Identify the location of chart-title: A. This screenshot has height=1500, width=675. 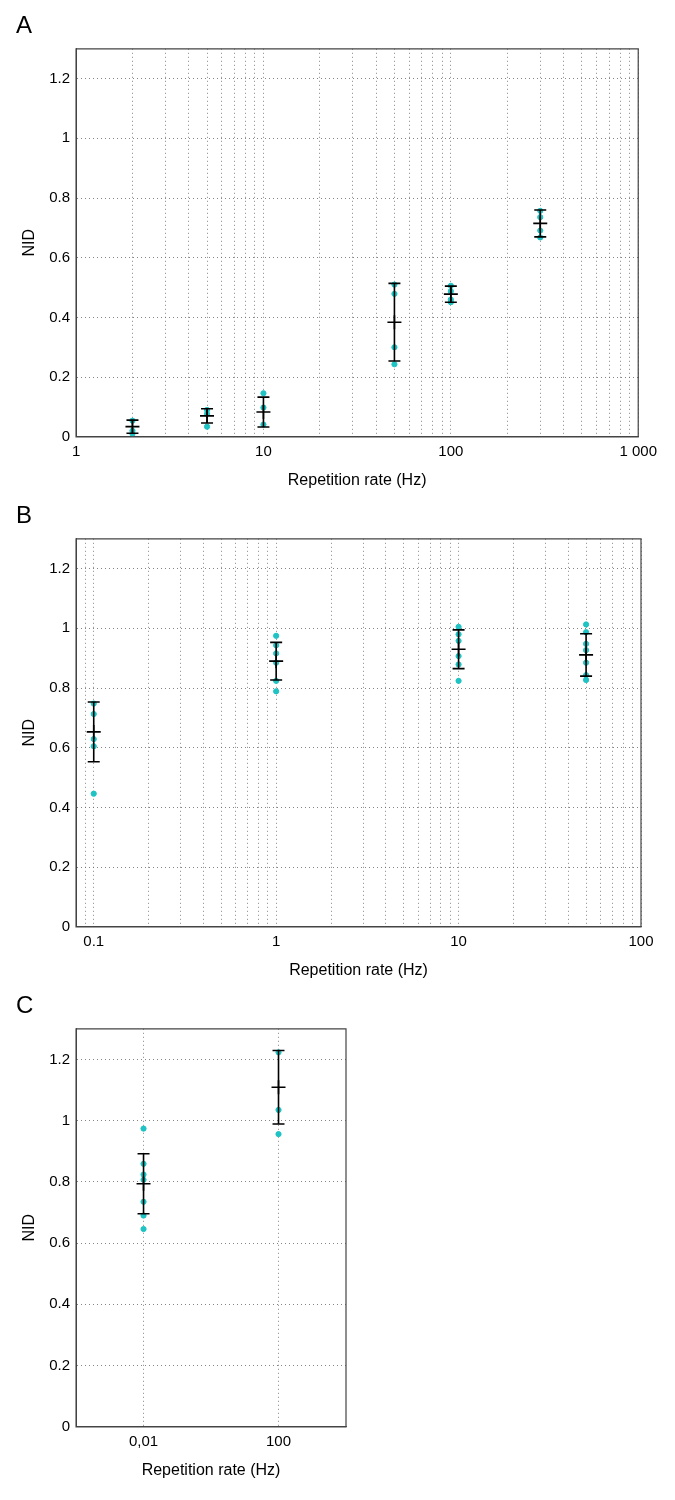
(24, 25).